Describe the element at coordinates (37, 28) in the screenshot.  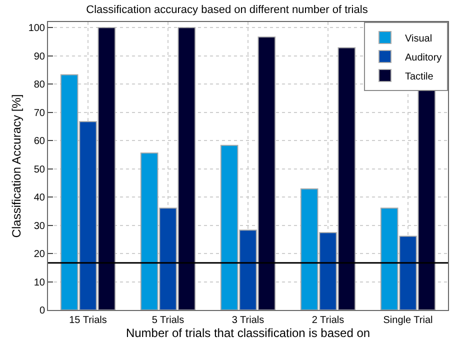
I see `y-tick-label: 100` at that location.